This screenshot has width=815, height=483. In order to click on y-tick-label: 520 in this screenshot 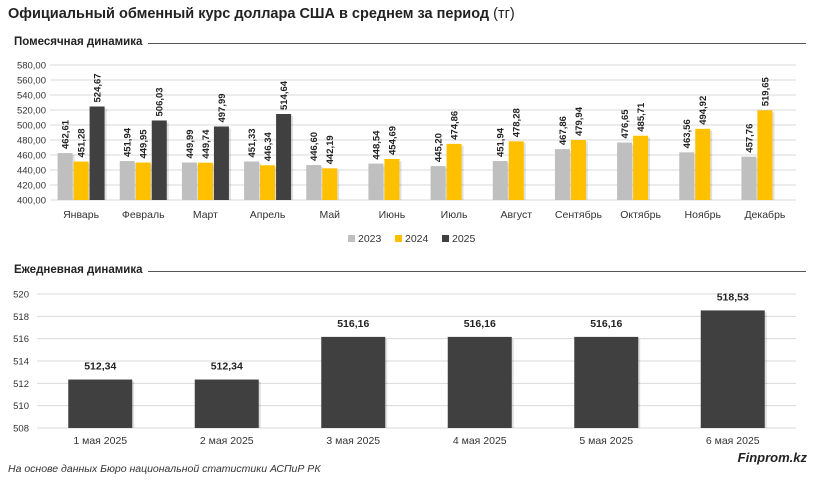, I will do `click(21, 295)`.